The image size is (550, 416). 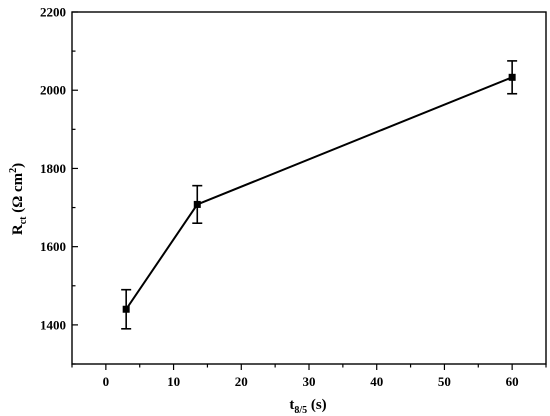 I want to click on x-axis-ticks: 0 10 20 30 40 50 60, so click(x=309, y=376).